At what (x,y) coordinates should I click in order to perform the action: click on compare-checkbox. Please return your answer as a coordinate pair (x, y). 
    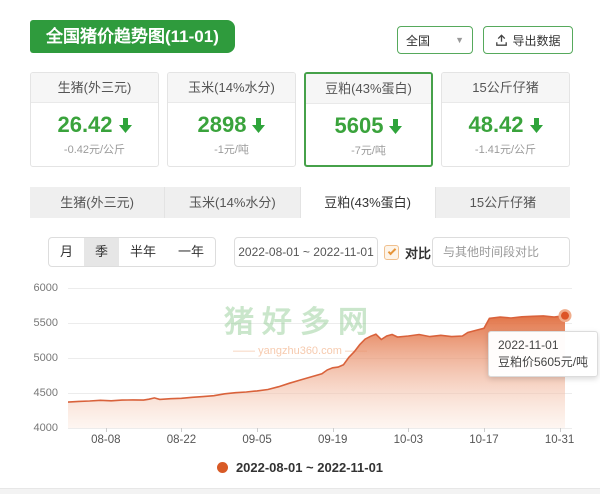
    Looking at the image, I should click on (391, 252).